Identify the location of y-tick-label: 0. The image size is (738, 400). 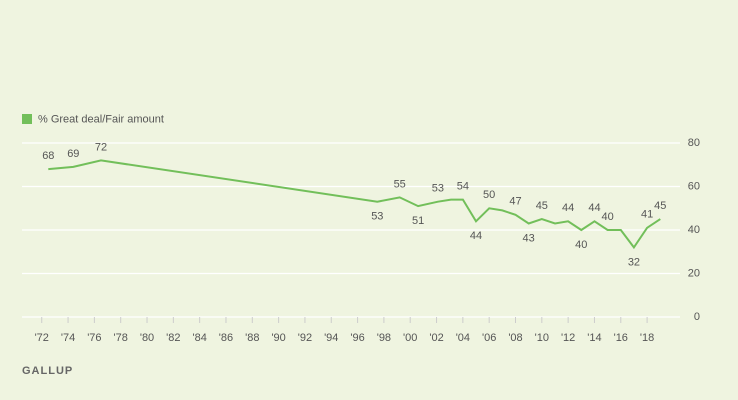
(697, 317).